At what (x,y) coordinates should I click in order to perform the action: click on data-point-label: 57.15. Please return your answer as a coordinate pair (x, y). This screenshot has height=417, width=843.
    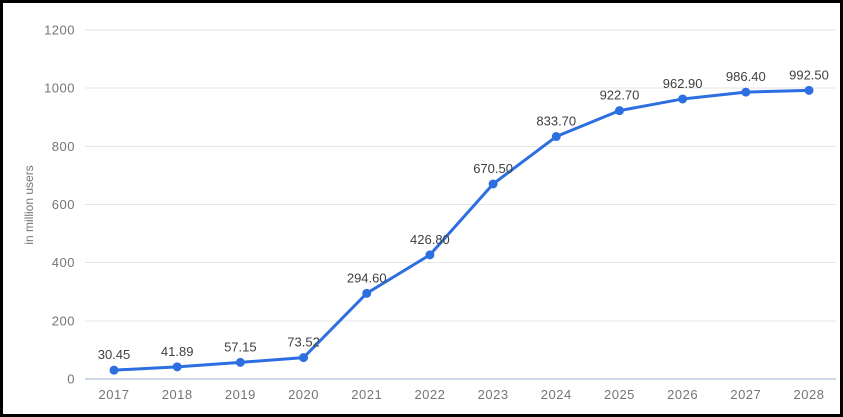
    Looking at the image, I should click on (240, 346).